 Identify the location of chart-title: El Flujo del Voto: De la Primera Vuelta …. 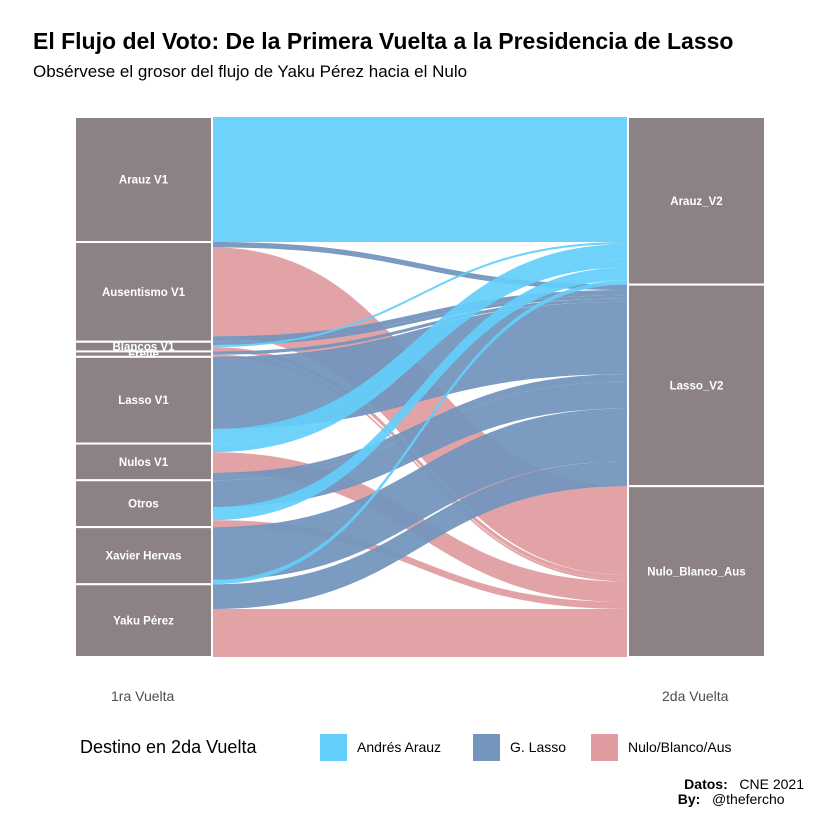
(383, 41).